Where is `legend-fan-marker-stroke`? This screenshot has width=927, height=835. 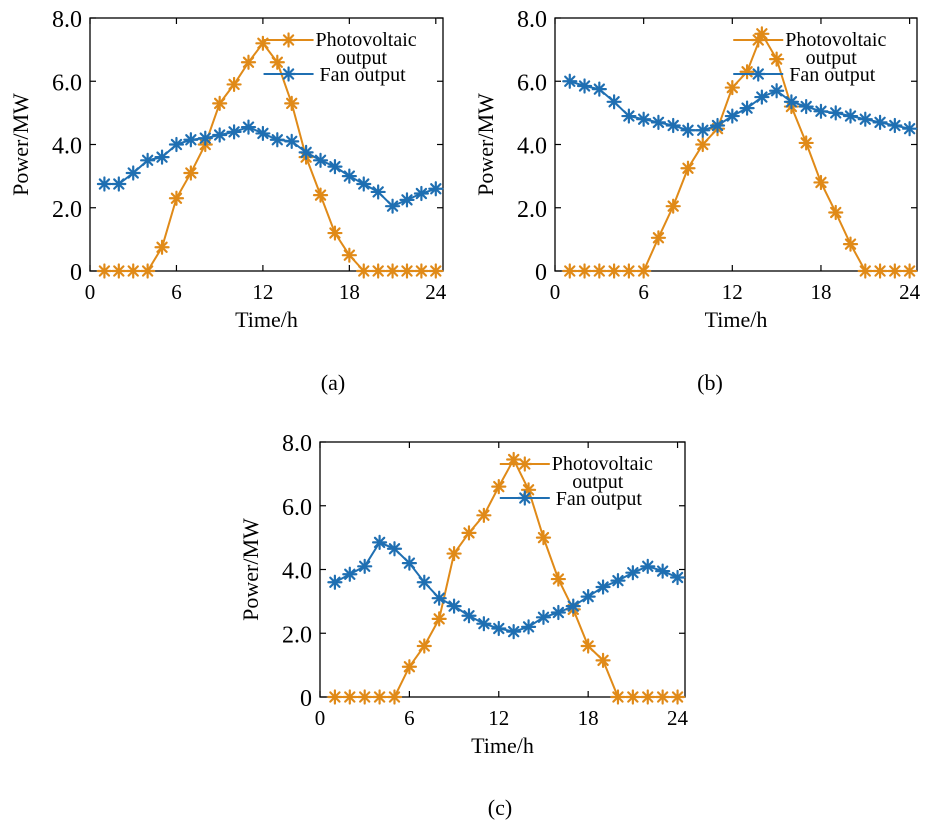 legend-fan-marker-stroke is located at coordinates (758, 74).